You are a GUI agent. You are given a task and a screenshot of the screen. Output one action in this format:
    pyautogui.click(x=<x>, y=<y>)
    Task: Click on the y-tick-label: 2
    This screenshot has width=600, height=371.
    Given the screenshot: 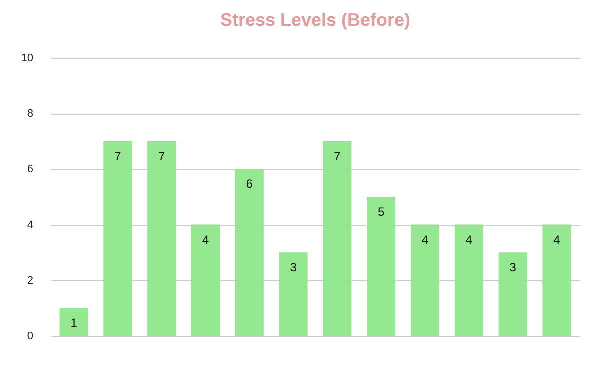 What is the action you would take?
    pyautogui.click(x=30, y=280)
    